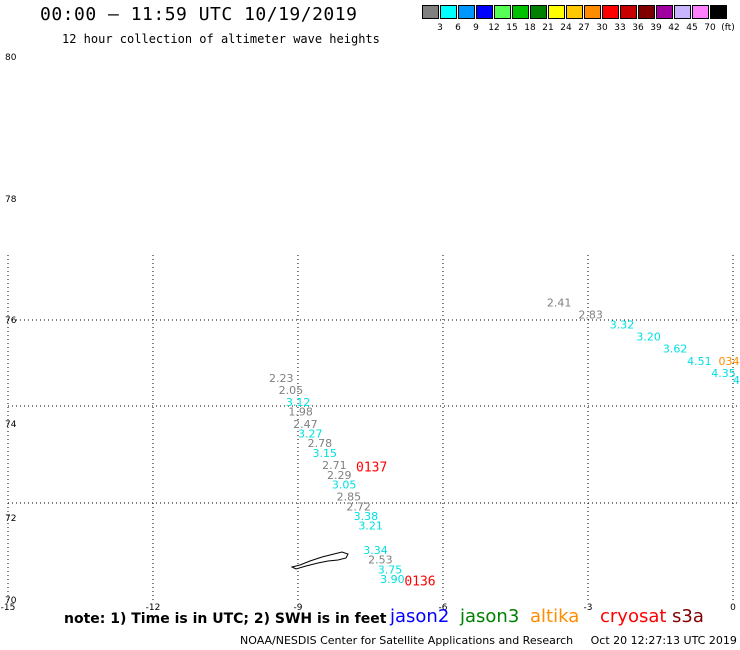 The width and height of the screenshot is (740, 650). Describe the element at coordinates (723, 373) in the screenshot. I see `swh-value-label: 4.35` at that location.